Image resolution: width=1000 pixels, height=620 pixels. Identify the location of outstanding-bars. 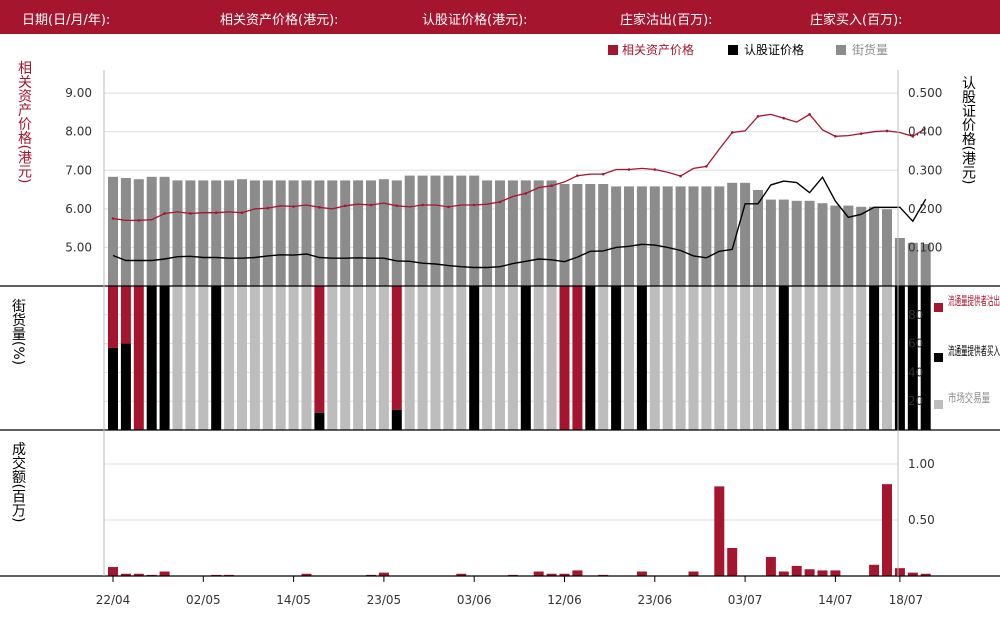
(519, 230).